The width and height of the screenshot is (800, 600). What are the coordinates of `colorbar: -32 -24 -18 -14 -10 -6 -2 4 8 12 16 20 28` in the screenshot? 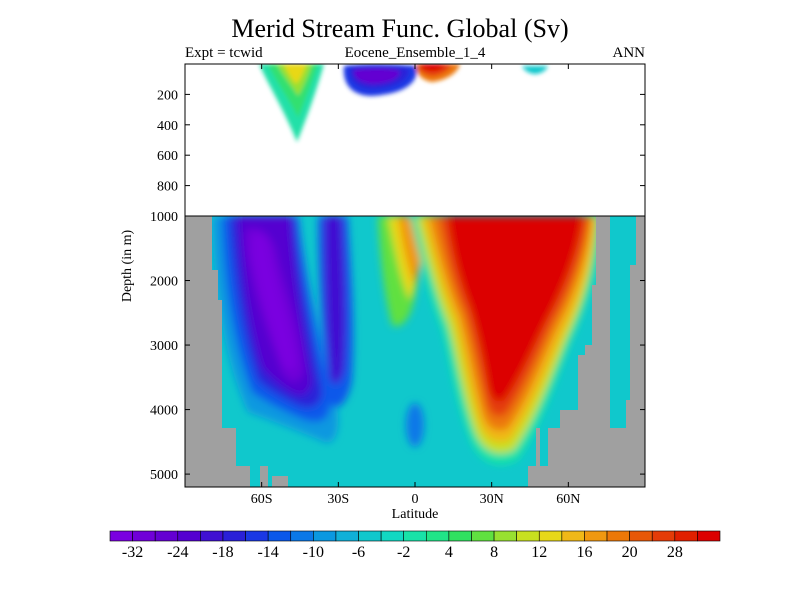 It's located at (415, 545).